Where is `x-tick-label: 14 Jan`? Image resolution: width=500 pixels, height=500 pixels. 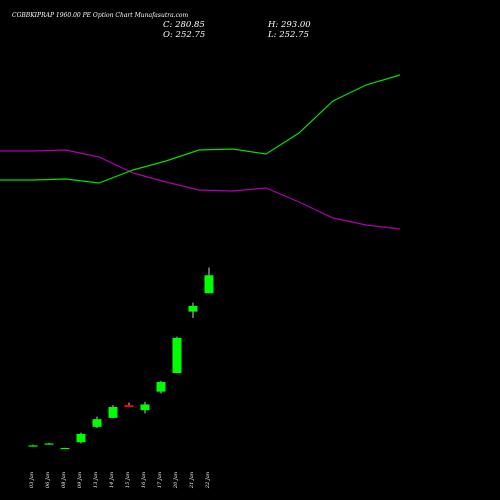
x-tick-label: 14 Jan is located at coordinates (112, 480).